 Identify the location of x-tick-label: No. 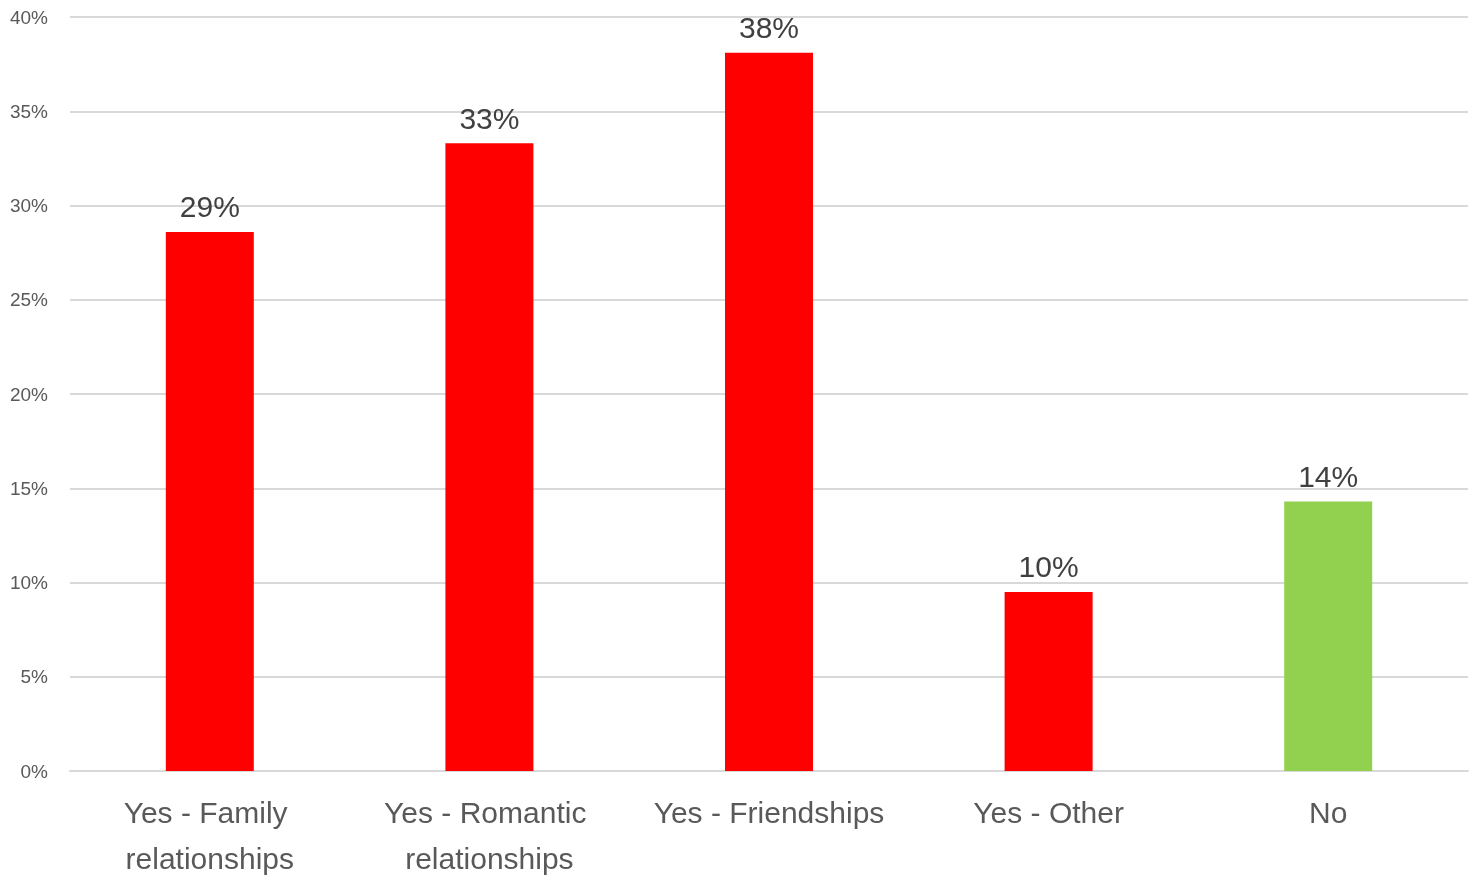
(1328, 812).